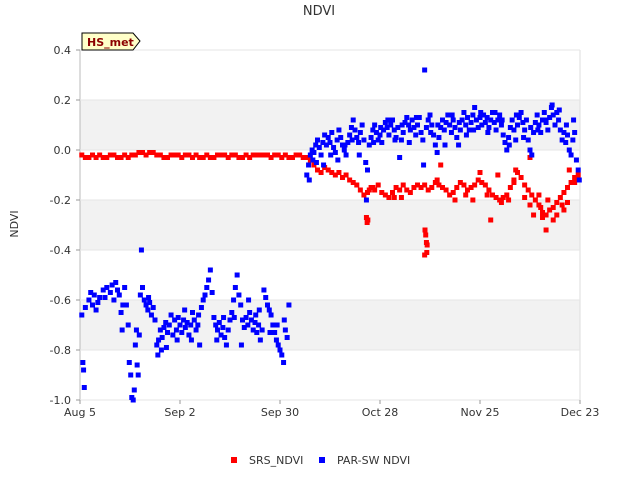 The height and width of the screenshot is (480, 640). Describe the element at coordinates (111, 41) in the screenshot. I see `site-tag: HS_met` at that location.